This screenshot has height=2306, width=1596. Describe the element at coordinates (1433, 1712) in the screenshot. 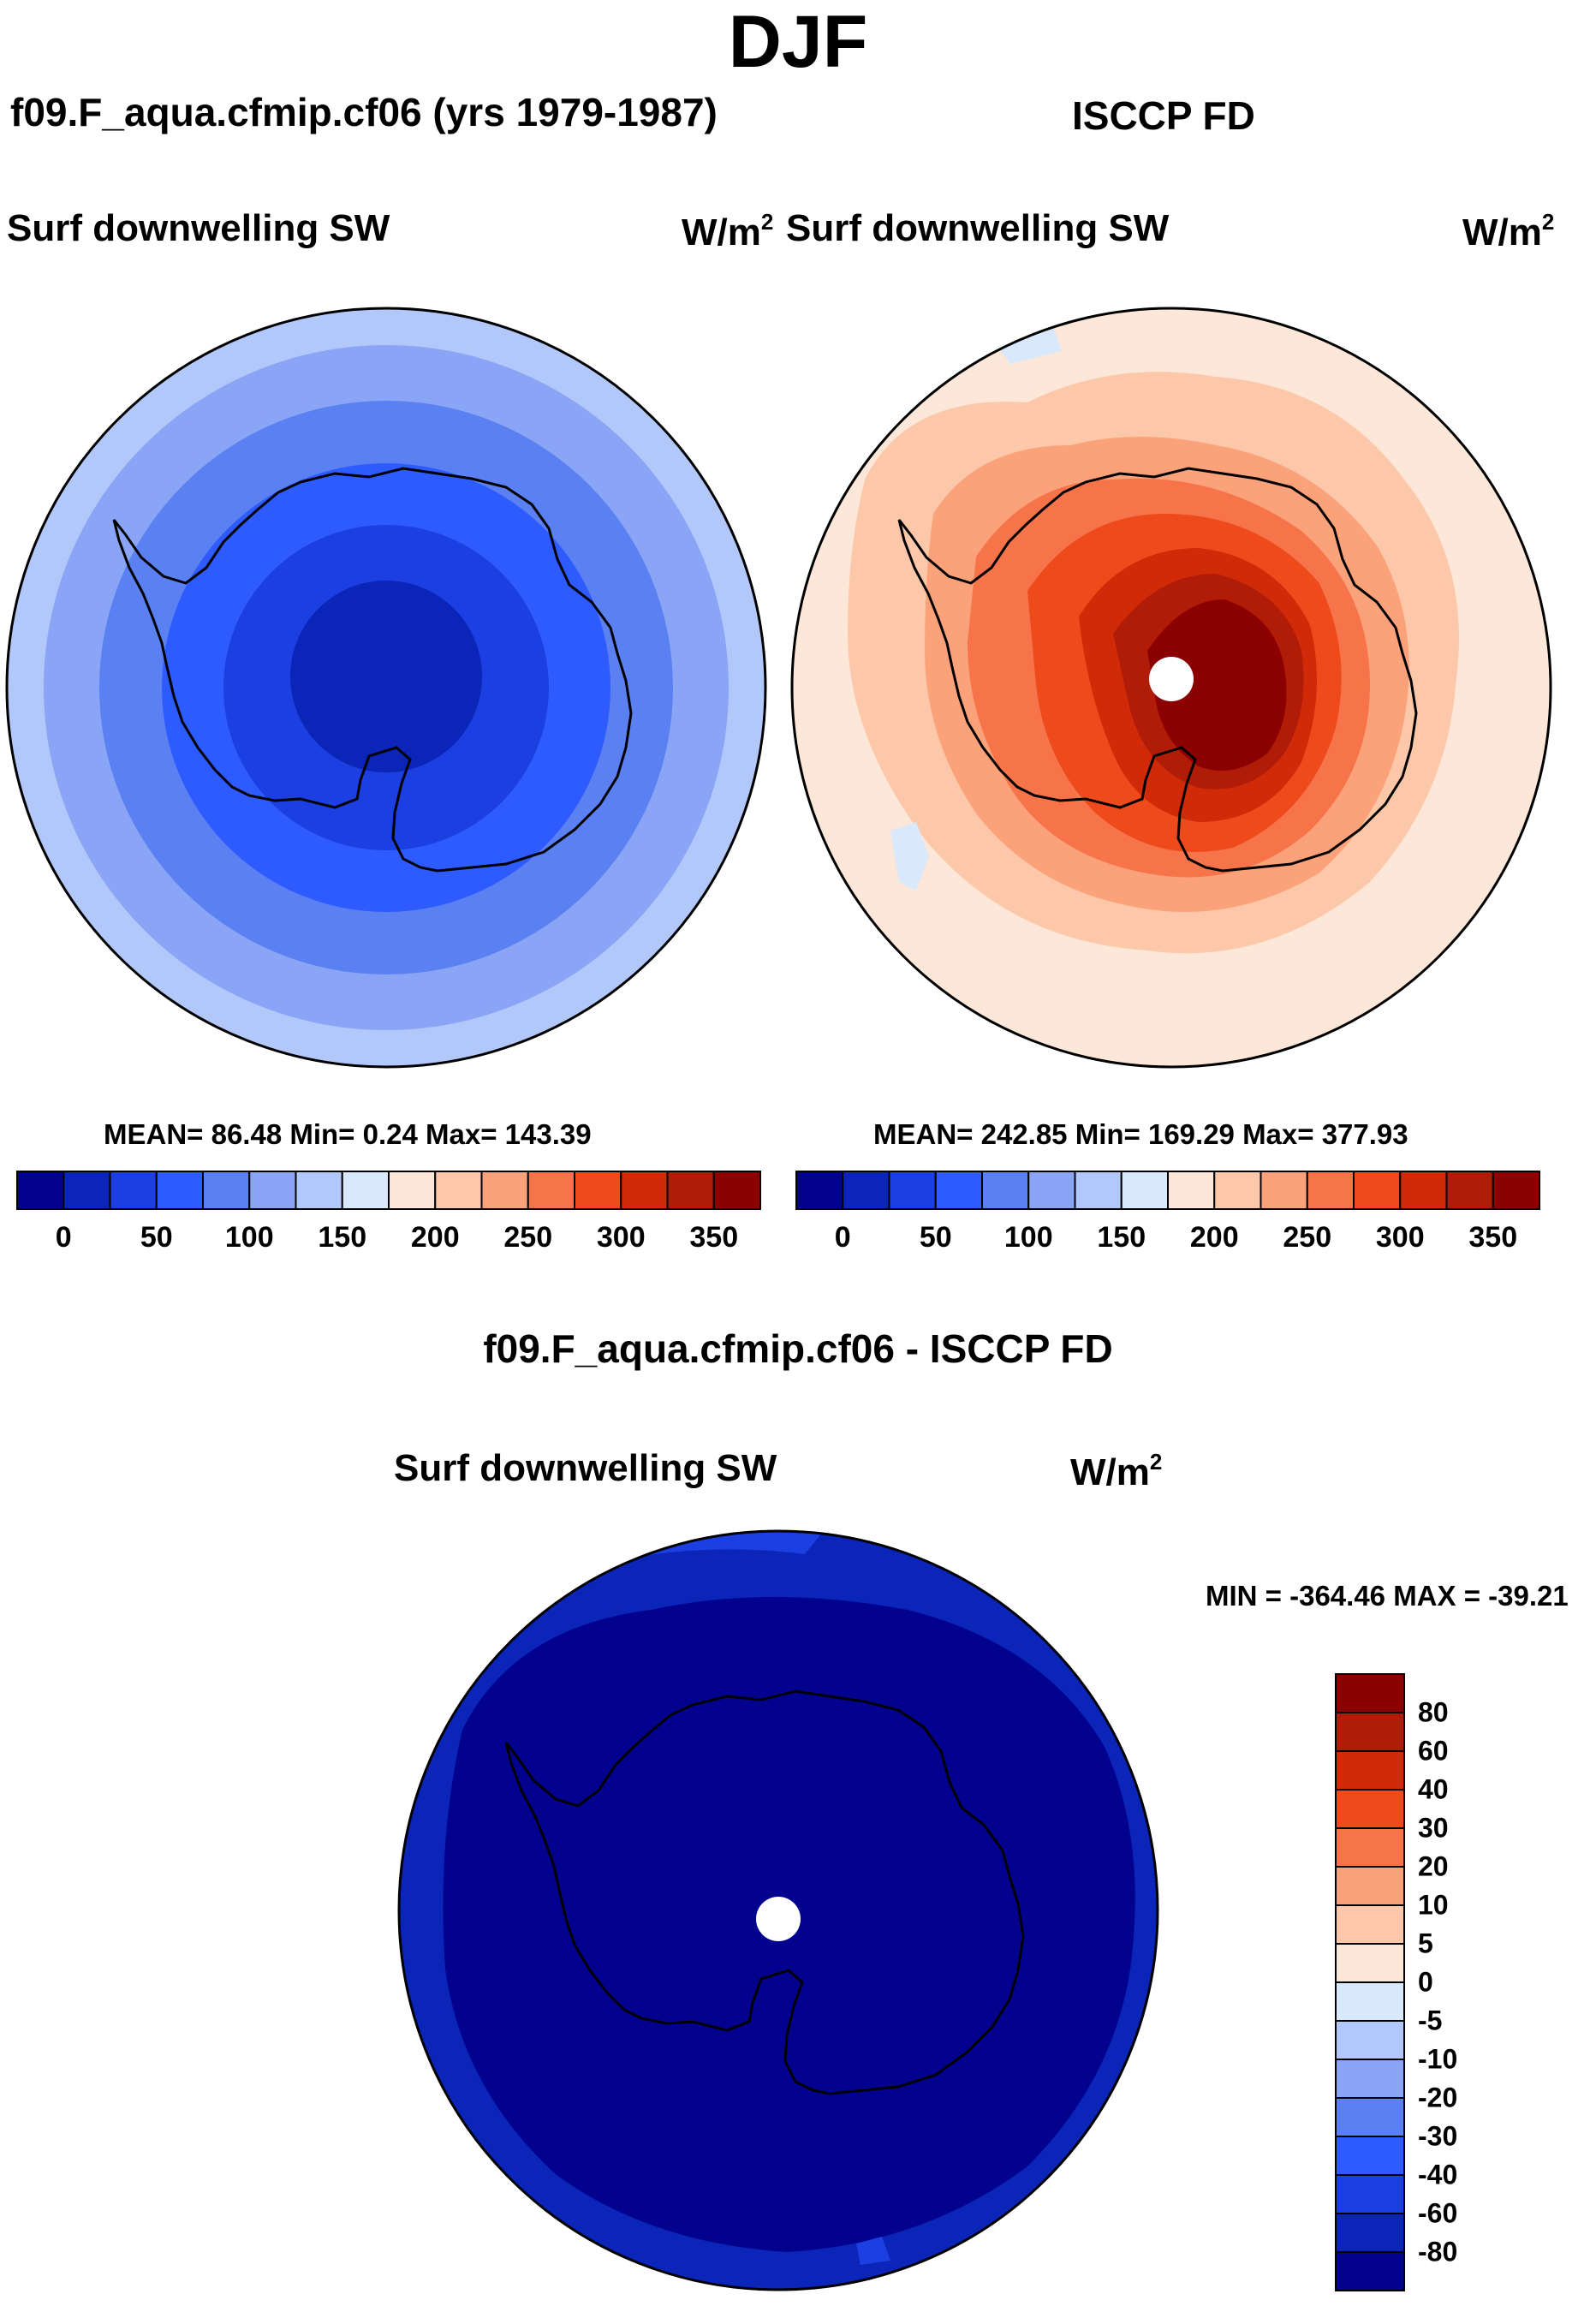

I see `diff-colorbar-tick-label: 80` at that location.